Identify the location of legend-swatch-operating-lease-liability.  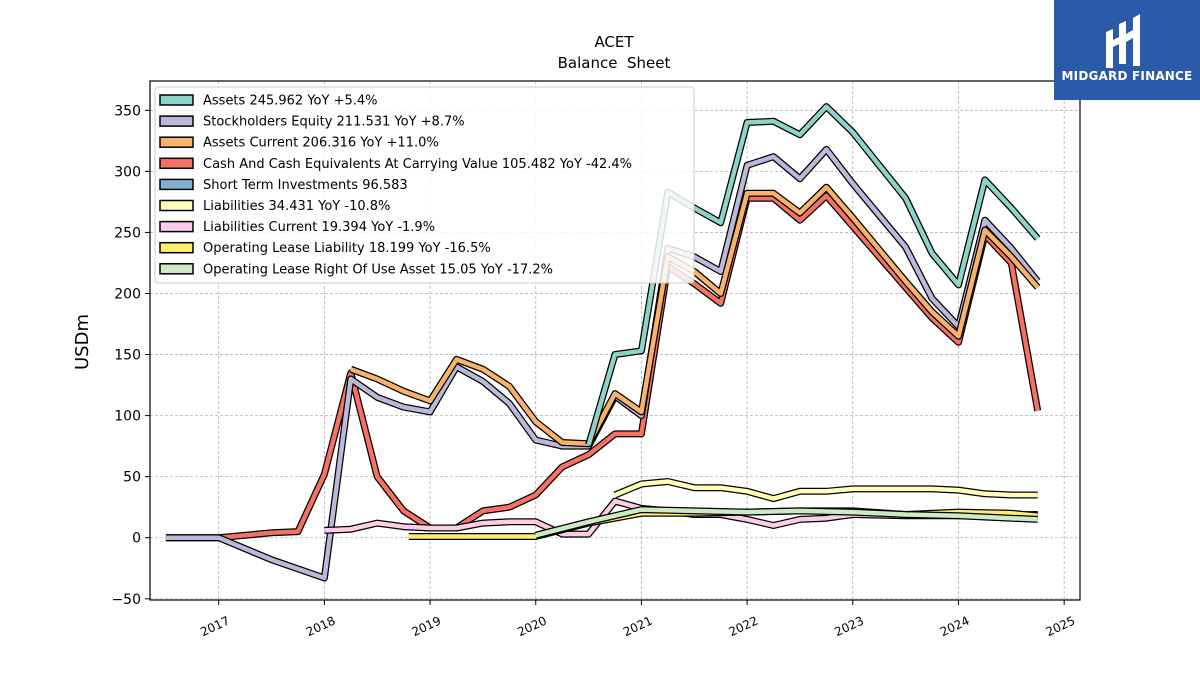
(176, 247).